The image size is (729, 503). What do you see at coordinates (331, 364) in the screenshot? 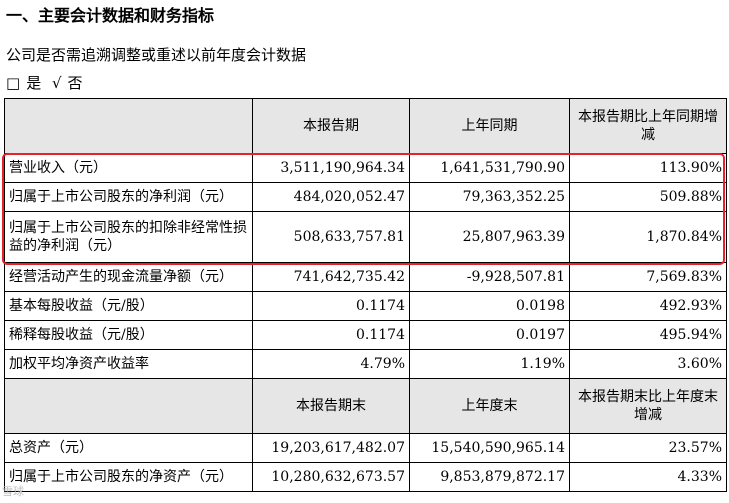
I see `current-value: 4.79%` at bounding box center [331, 364].